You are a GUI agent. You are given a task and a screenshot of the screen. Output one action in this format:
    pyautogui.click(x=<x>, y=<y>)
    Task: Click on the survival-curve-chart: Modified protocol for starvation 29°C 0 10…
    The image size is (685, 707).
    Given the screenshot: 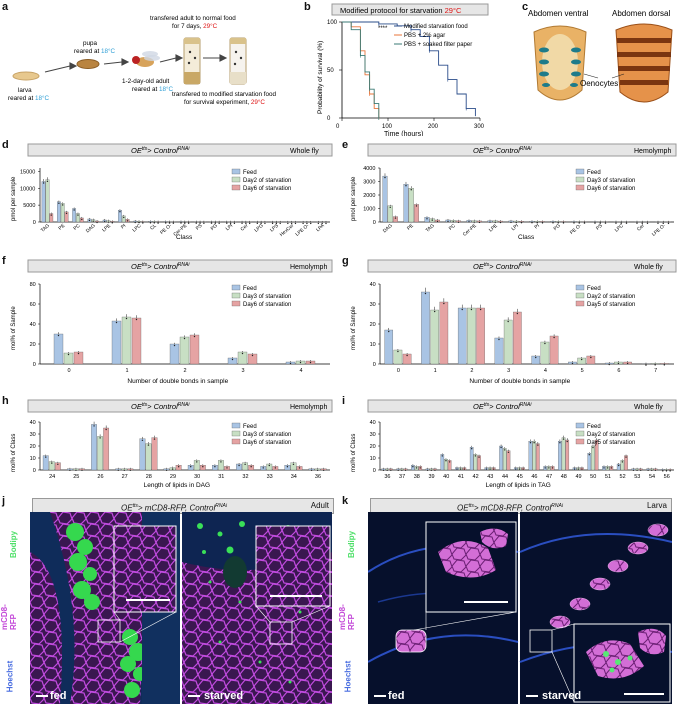 What is the action you would take?
    pyautogui.click(x=403, y=69)
    